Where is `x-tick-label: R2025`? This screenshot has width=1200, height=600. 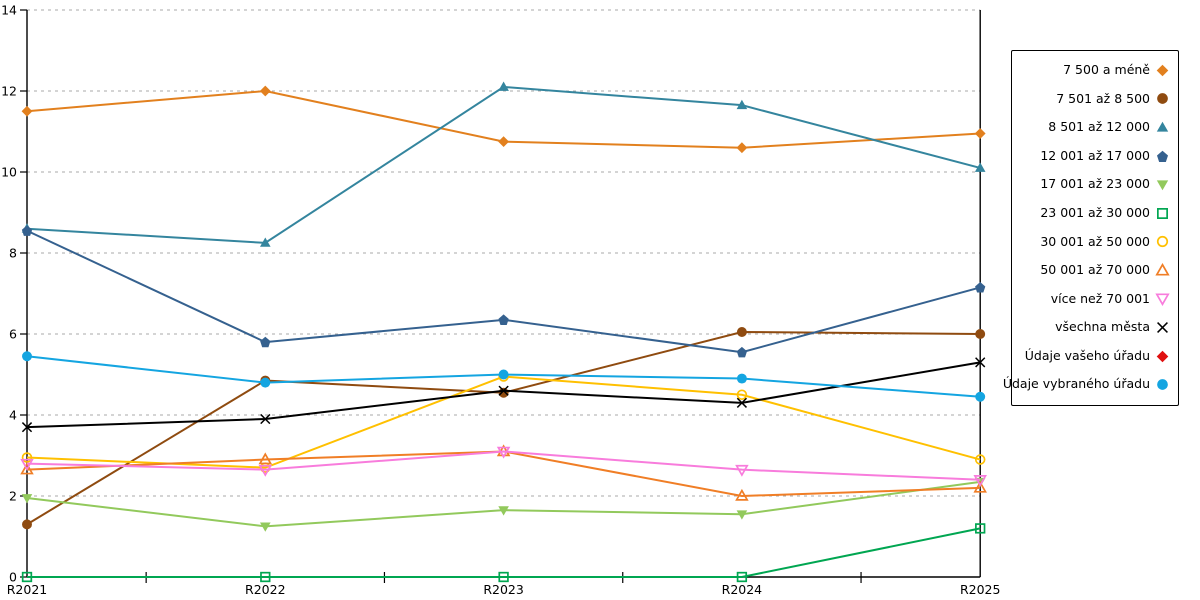
x-tick-label: R2025 is located at coordinates (980, 589).